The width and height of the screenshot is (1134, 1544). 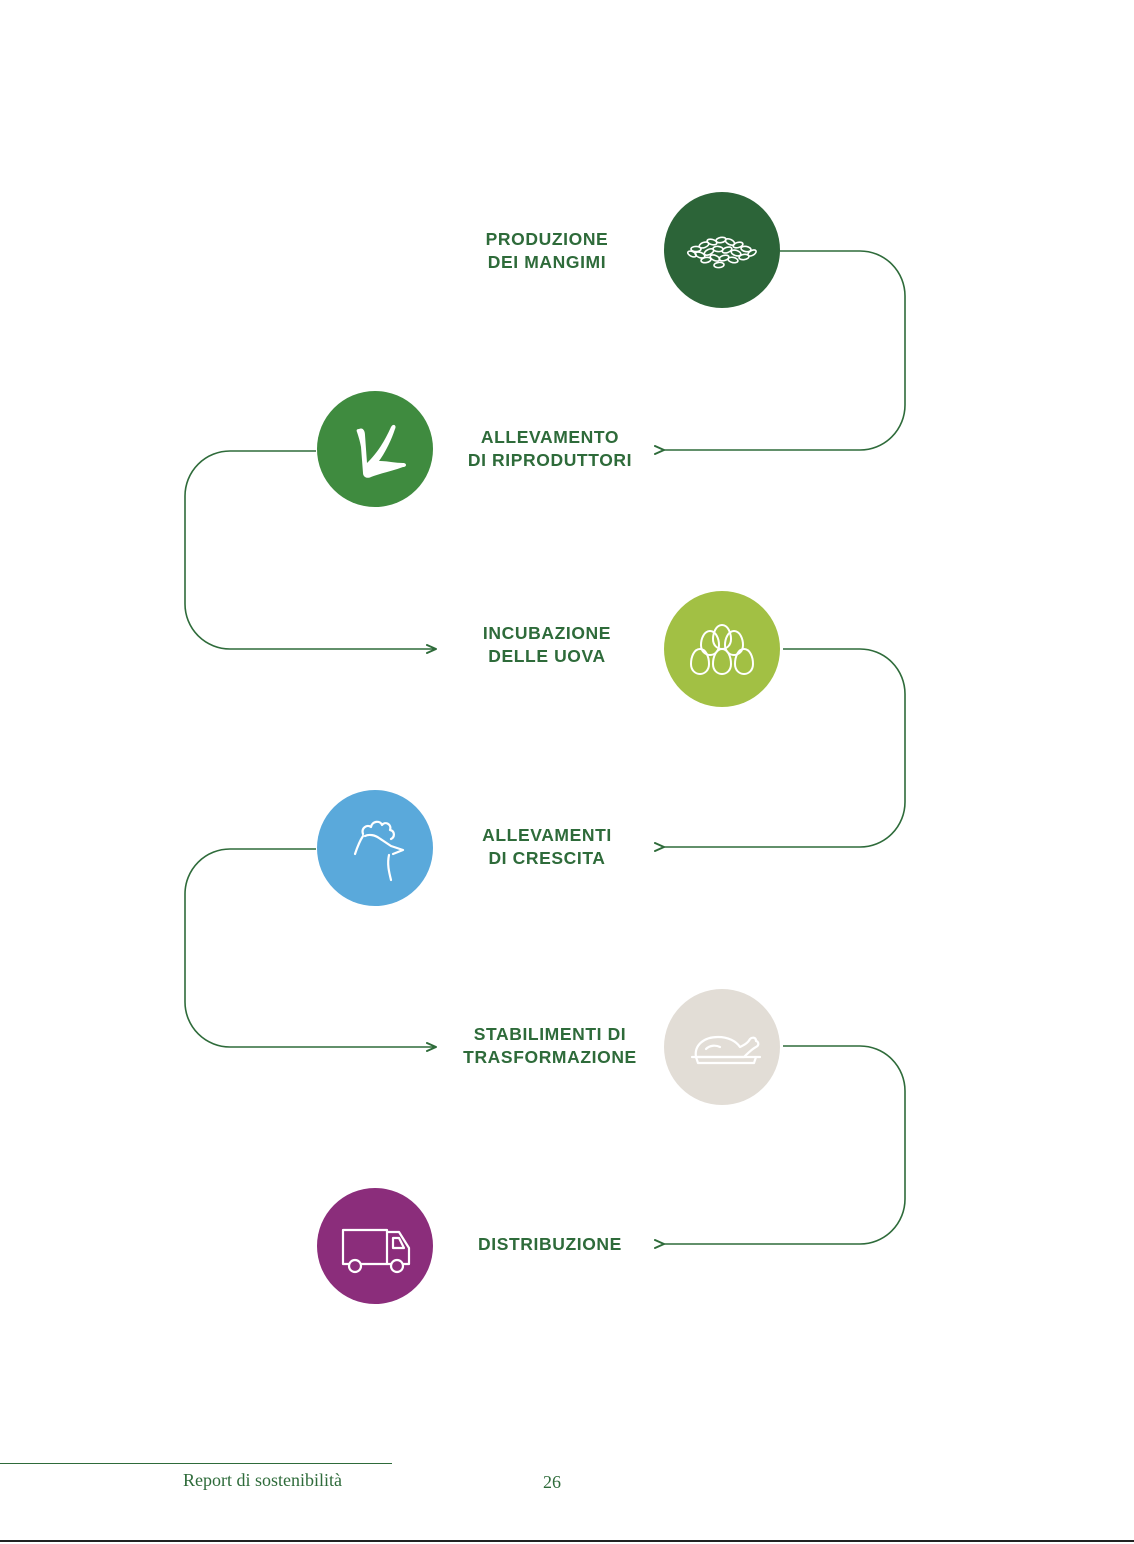 What do you see at coordinates (547, 250) in the screenshot?
I see `step-1-label: PRODUZIONE DEI MANGIMI` at bounding box center [547, 250].